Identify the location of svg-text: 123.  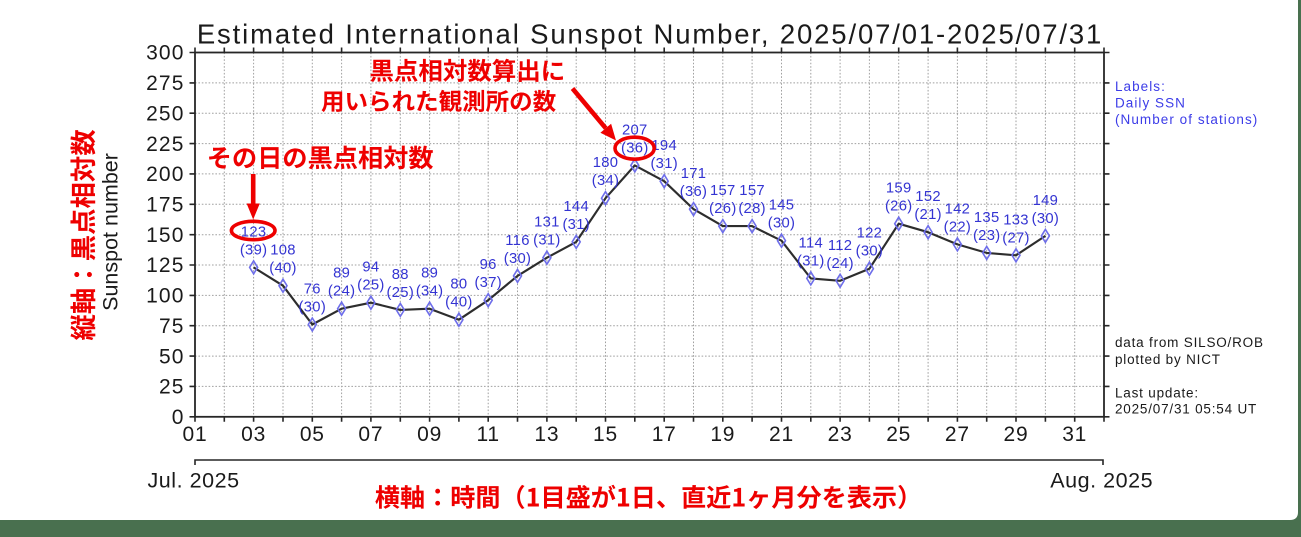
(254, 232).